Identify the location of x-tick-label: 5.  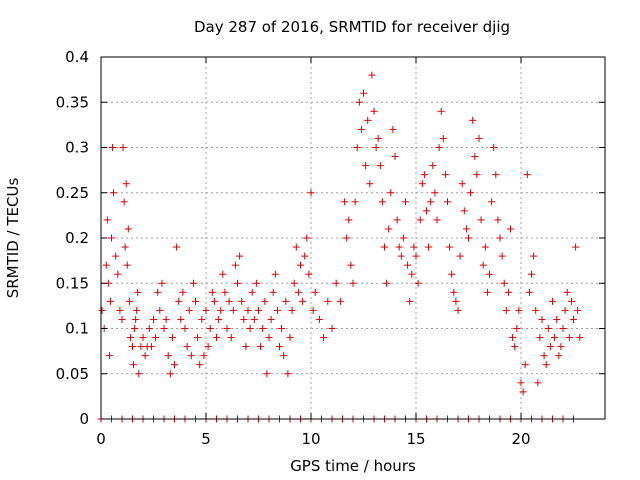
(206, 439).